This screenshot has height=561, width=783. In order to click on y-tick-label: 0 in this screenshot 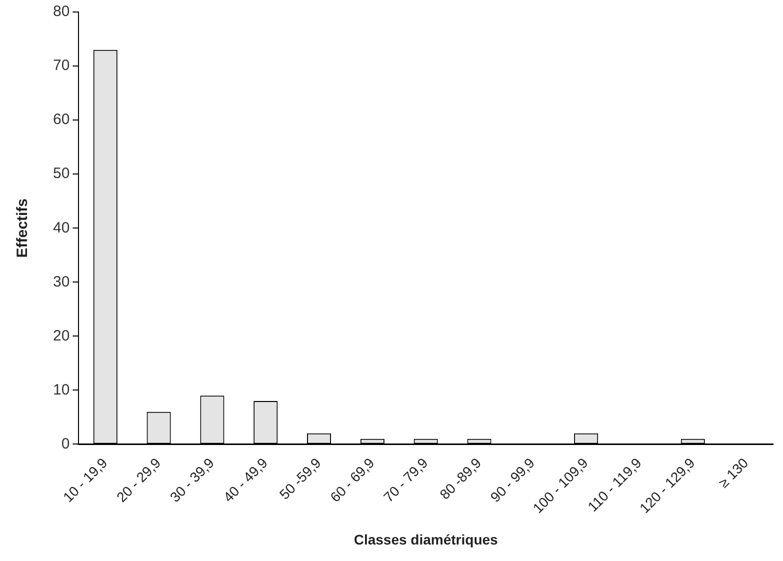, I will do `click(65, 443)`.